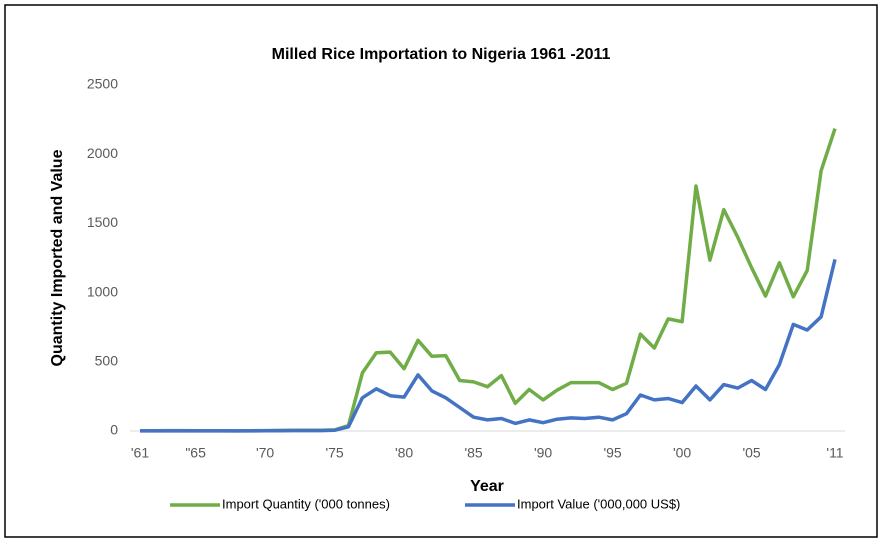 The height and width of the screenshot is (543, 882). What do you see at coordinates (195, 453) in the screenshot?
I see `x-tick-label: "65` at bounding box center [195, 453].